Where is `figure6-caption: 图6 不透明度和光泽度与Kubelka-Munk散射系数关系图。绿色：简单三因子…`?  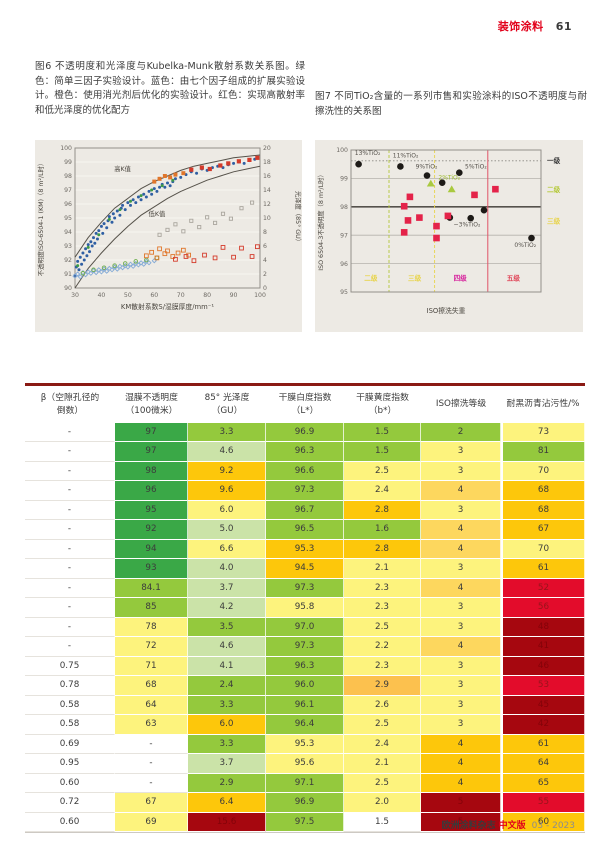 figure6-caption: 图6 不透明度和光泽度与Kubelka-Munk散射系数关系图。绿色：简单三因子… is located at coordinates (170, 89).